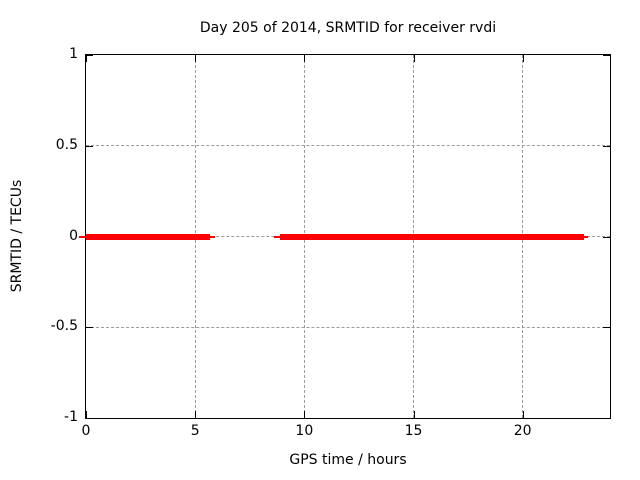  What do you see at coordinates (71, 417) in the screenshot?
I see `y-tick-label: -1` at bounding box center [71, 417].